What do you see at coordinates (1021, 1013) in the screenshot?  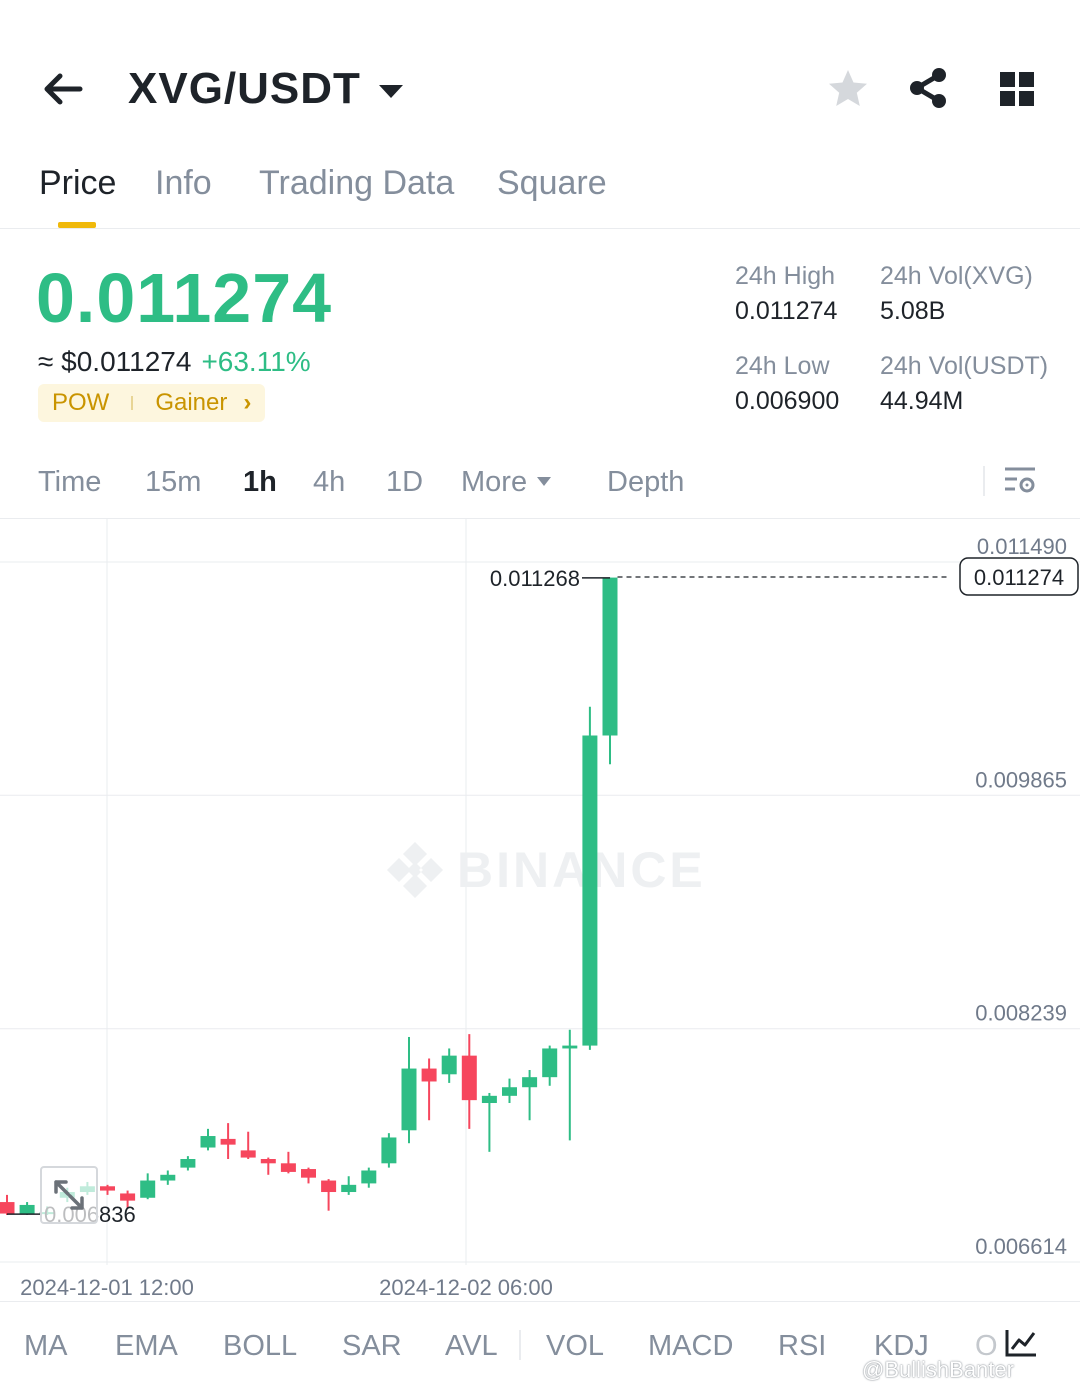 I see `price-tick-label: 0.008239` at bounding box center [1021, 1013].